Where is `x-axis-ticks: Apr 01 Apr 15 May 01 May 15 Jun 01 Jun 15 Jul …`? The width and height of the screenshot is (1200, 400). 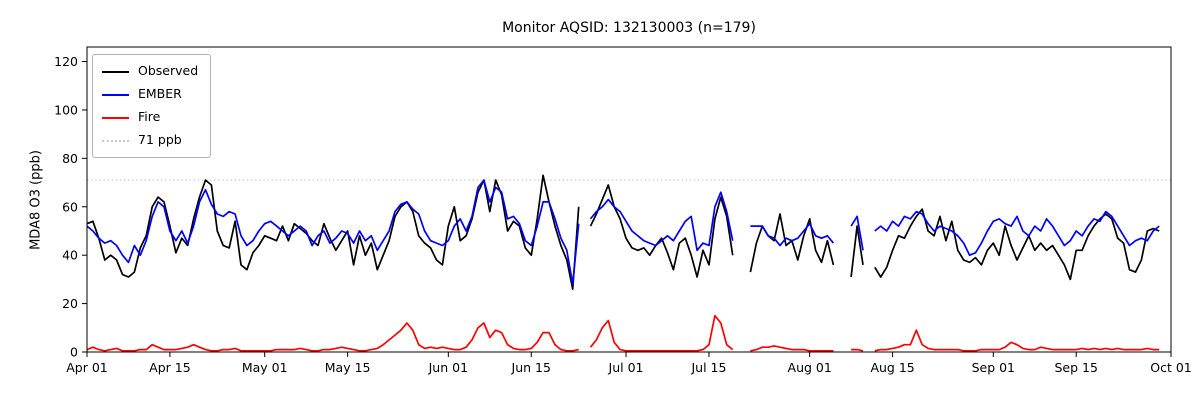
x-axis-ticks: Apr 01 Apr 15 May 01 May 15 Jun 01 Jun 15 Jul … is located at coordinates (629, 363).